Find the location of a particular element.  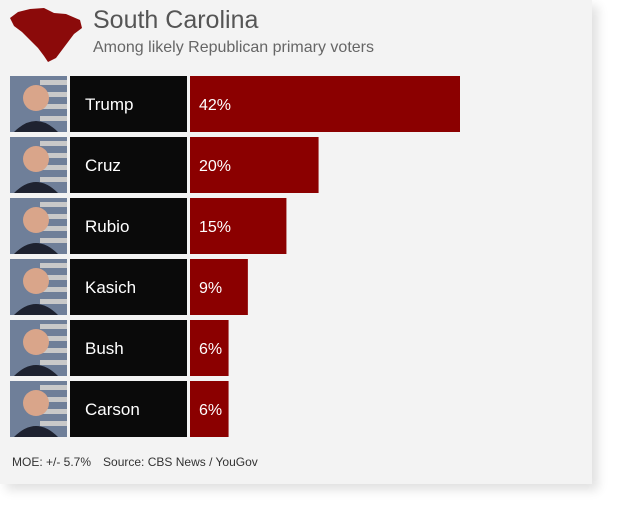

name-box-carson is located at coordinates (128, 409).